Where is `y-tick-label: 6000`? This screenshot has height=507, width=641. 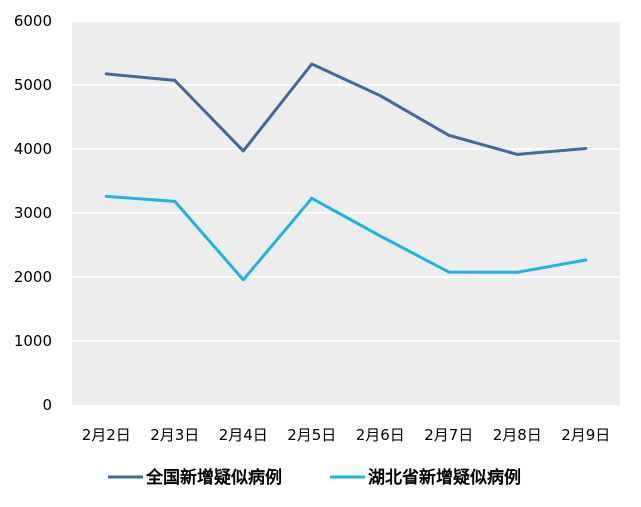
y-tick-label: 6000 is located at coordinates (33, 21).